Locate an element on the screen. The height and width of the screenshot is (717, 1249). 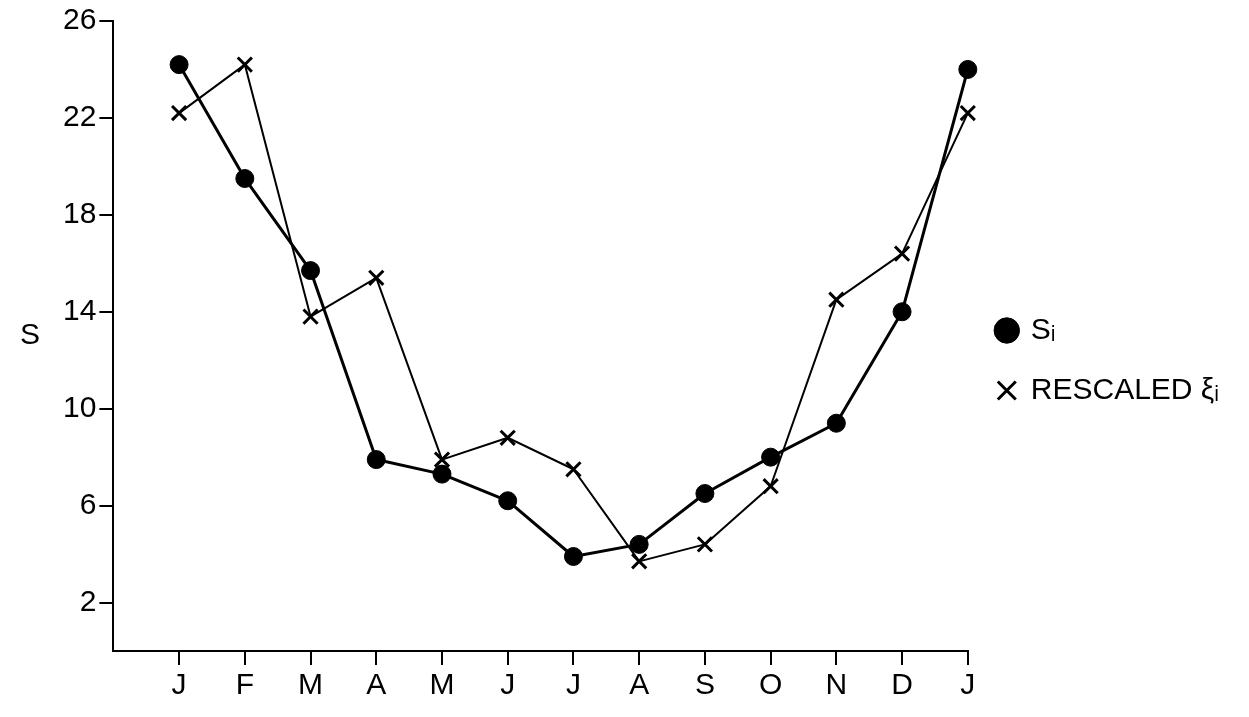
y-axis-title: S is located at coordinates (30, 334).